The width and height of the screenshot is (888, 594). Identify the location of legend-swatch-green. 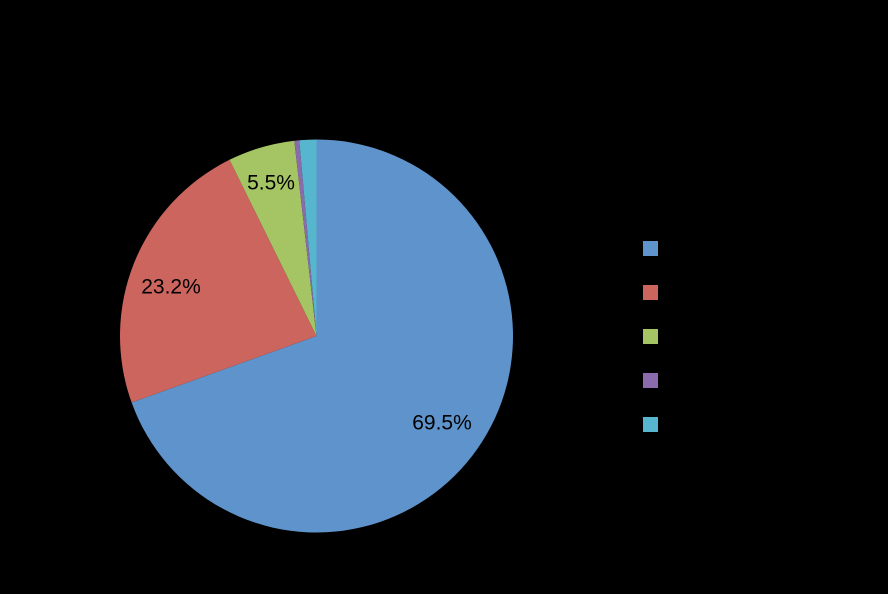
(650, 336).